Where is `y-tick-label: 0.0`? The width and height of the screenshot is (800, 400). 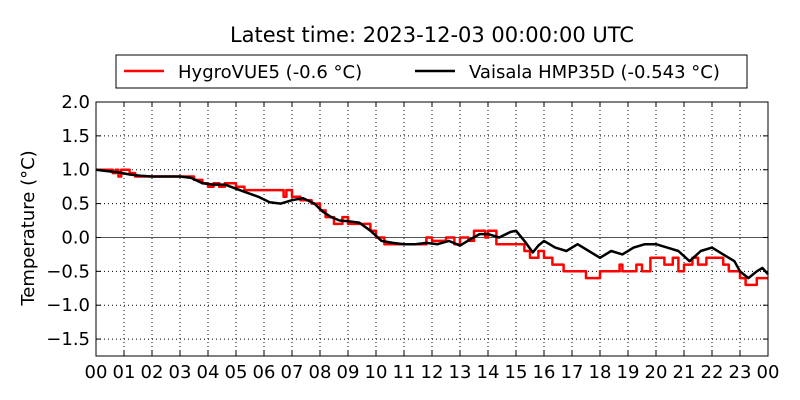 y-tick-label: 0.0 is located at coordinates (75, 237).